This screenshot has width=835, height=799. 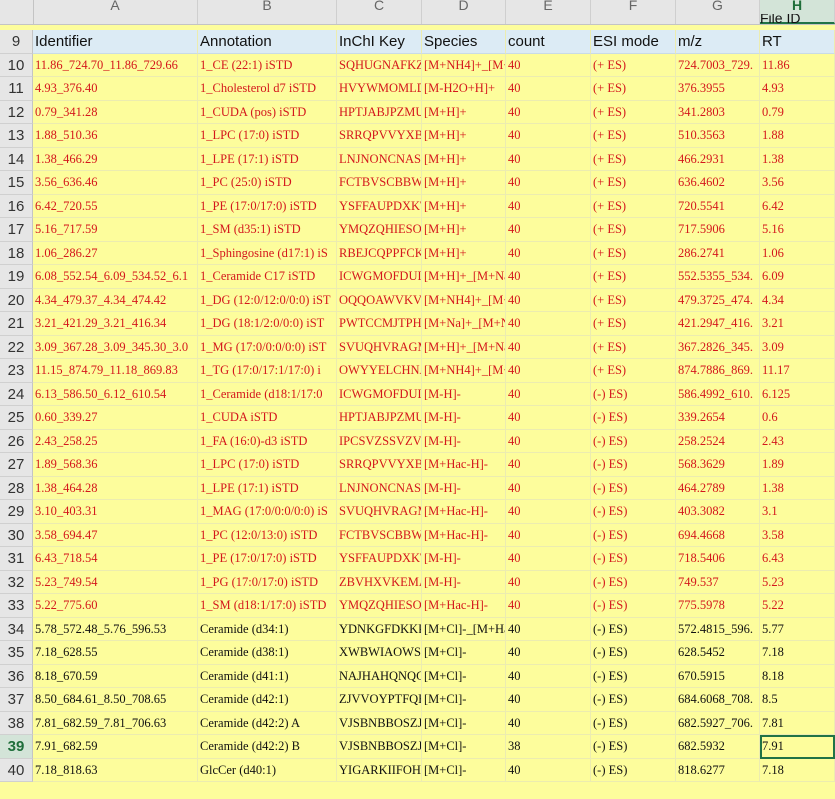 I want to click on cell-b19: 1_Ceramide C17 iSTD, so click(x=267, y=277).